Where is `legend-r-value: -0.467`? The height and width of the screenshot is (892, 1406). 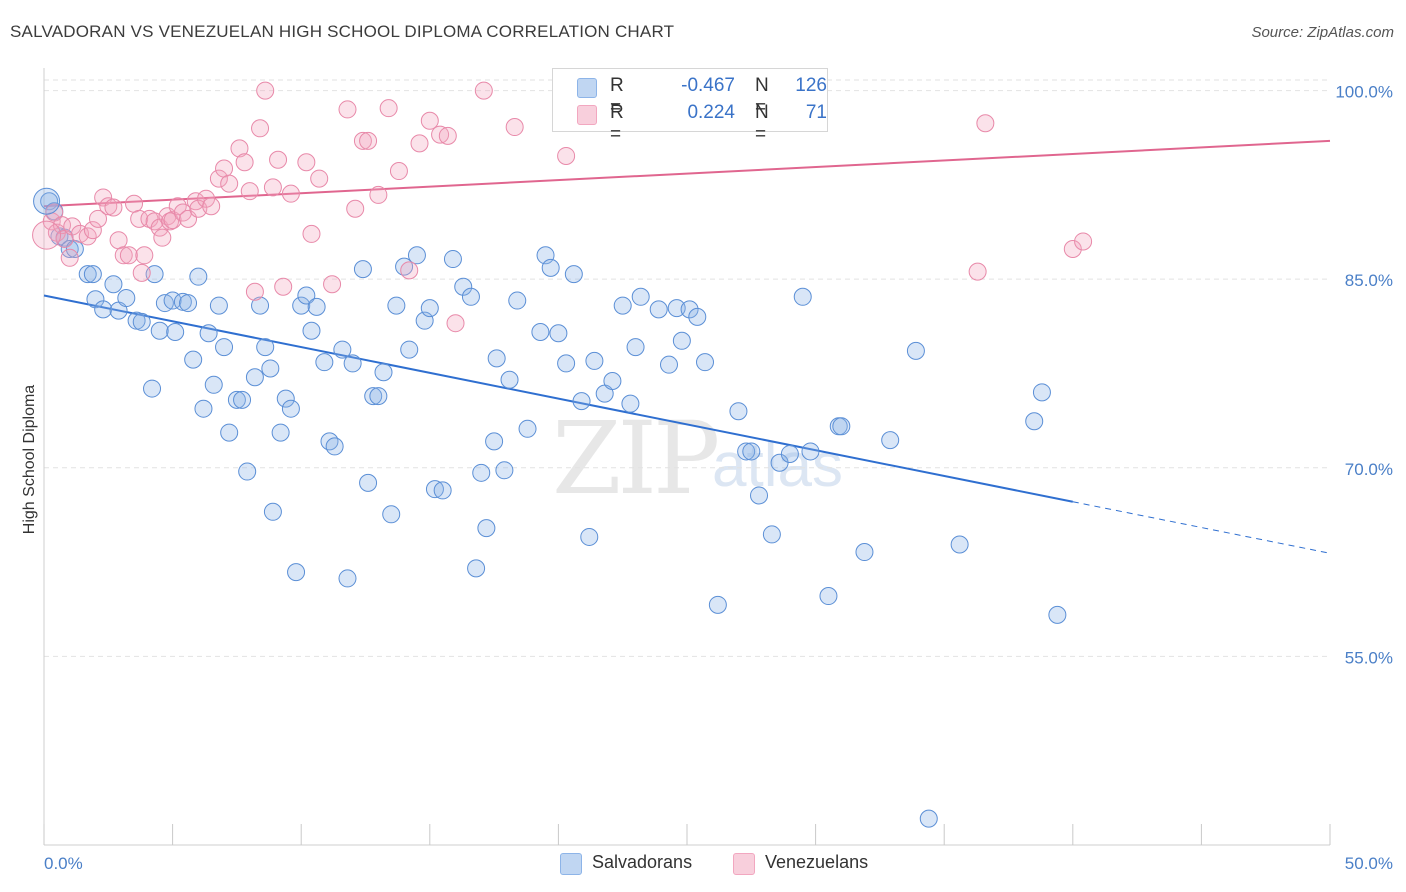 legend-r-value: -0.467 is located at coordinates (708, 85).